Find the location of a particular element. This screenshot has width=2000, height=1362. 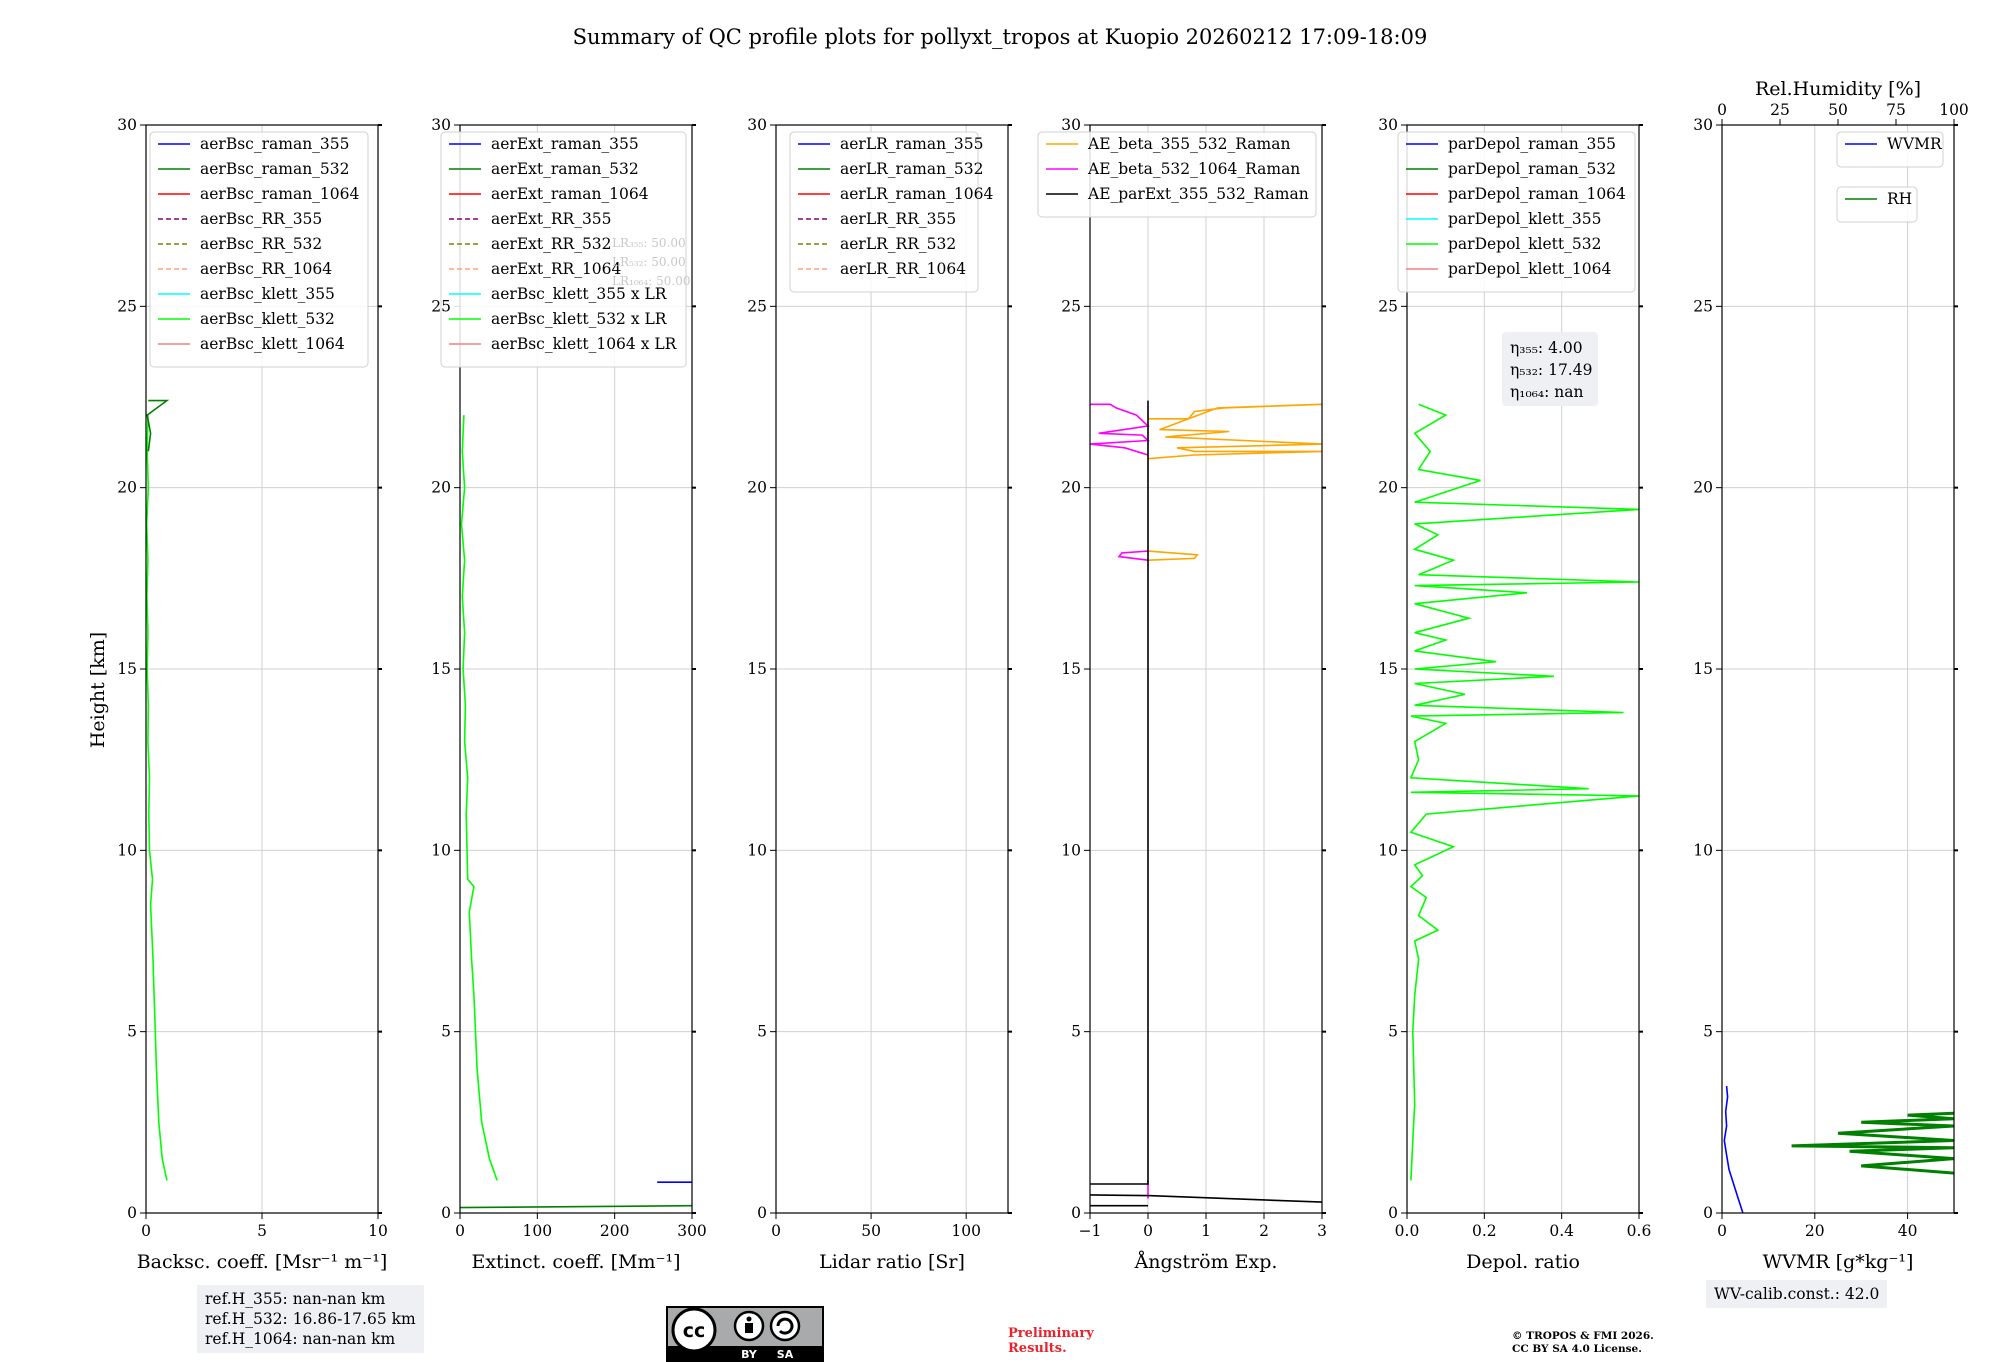

legend-lr-box is located at coordinates (884, 212).